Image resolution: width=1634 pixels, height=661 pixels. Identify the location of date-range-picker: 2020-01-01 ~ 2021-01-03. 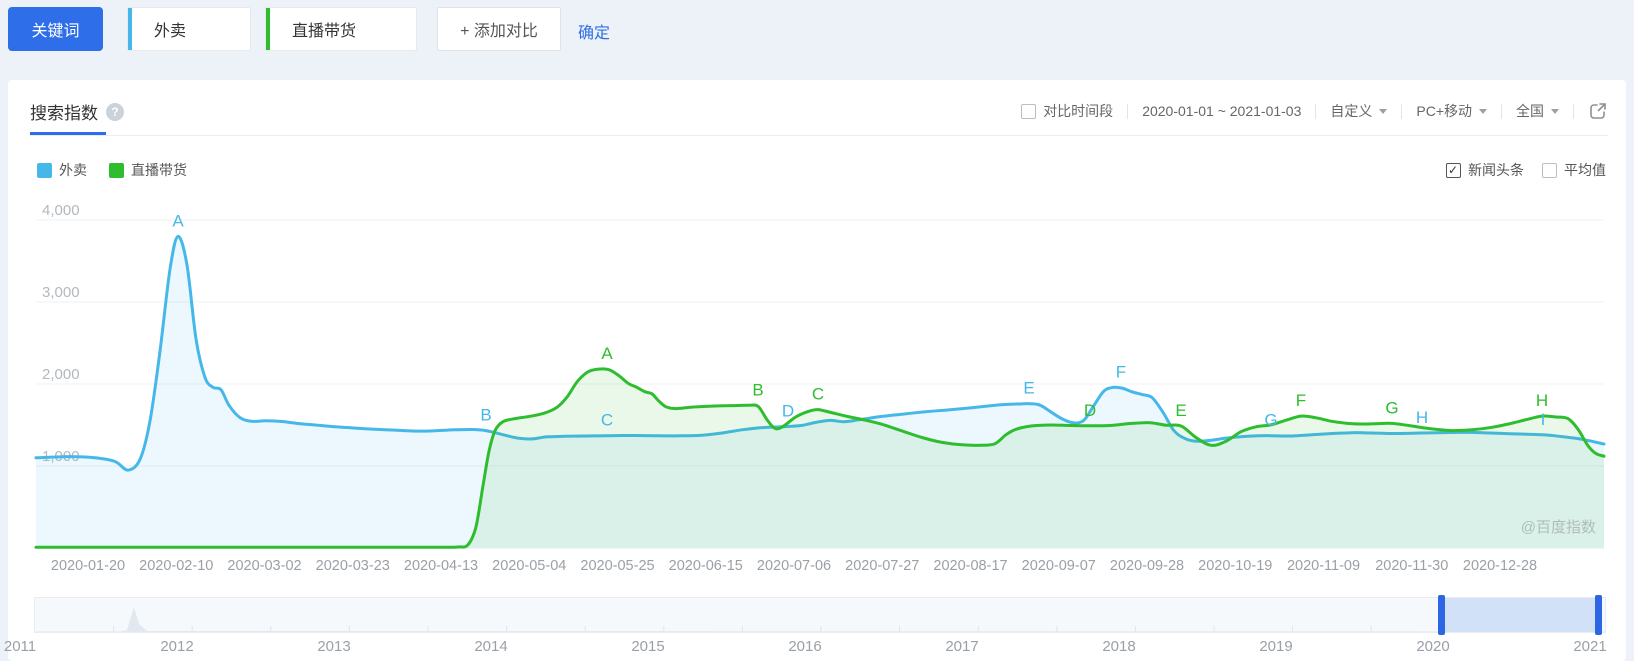
(1222, 111).